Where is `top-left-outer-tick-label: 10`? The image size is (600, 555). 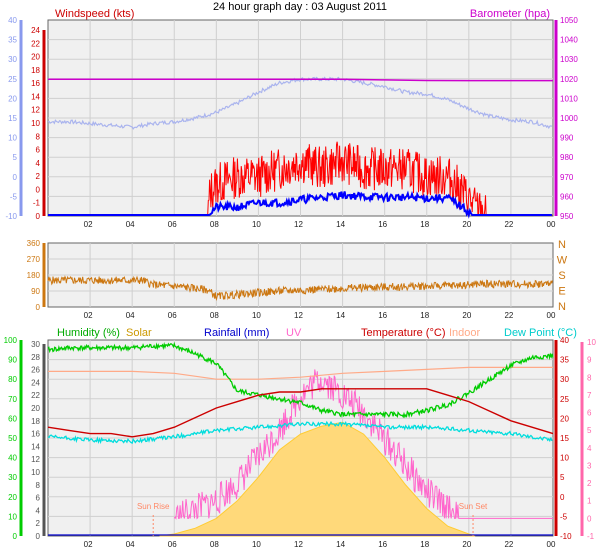 top-left-outer-tick-label: 10 is located at coordinates (12, 138).